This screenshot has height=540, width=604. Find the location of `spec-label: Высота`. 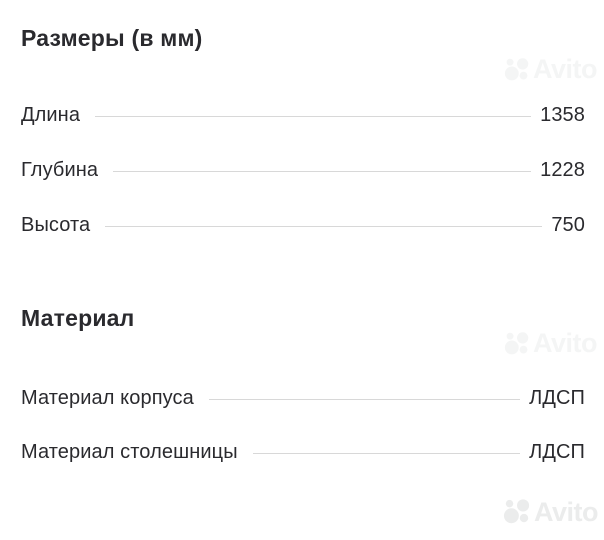

spec-label: Высота is located at coordinates (56, 224).